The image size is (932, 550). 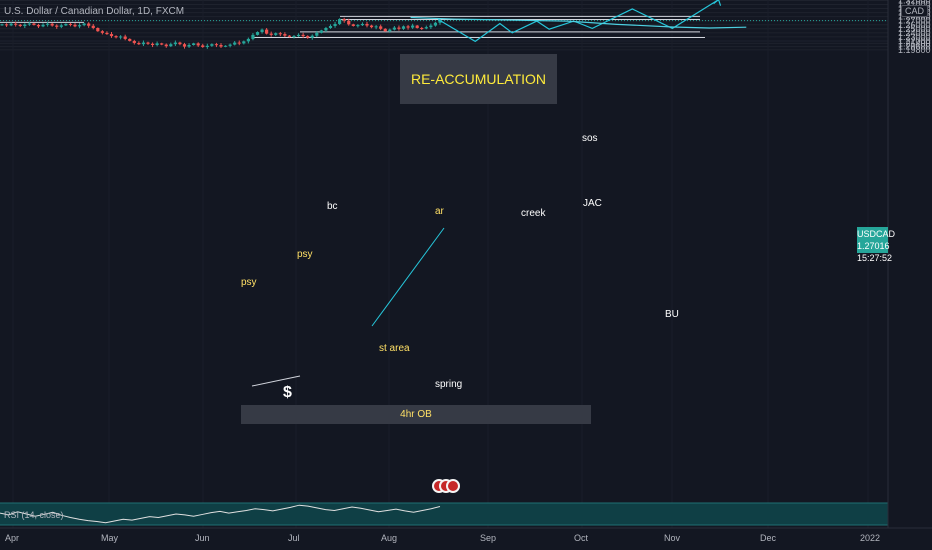 What do you see at coordinates (478, 79) in the screenshot?
I see `chart-title-annotation: RE-ACCUMULATION` at bounding box center [478, 79].